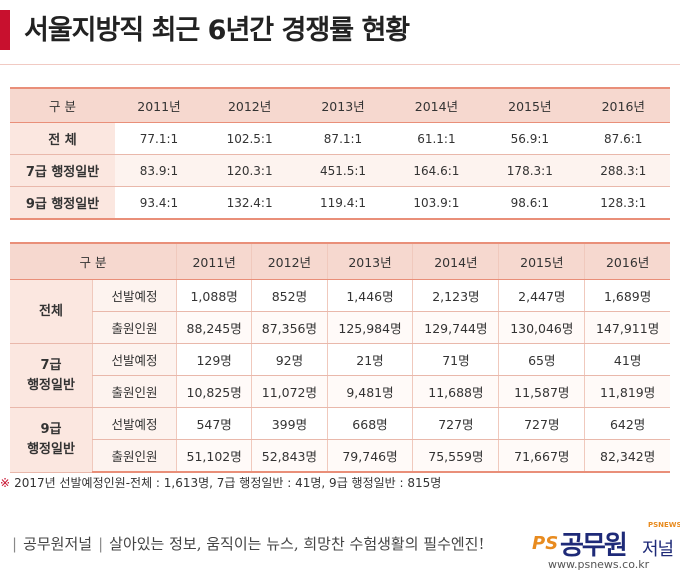  What do you see at coordinates (541, 327) in the screenshot?
I see `cell: 130,046명` at bounding box center [541, 327].